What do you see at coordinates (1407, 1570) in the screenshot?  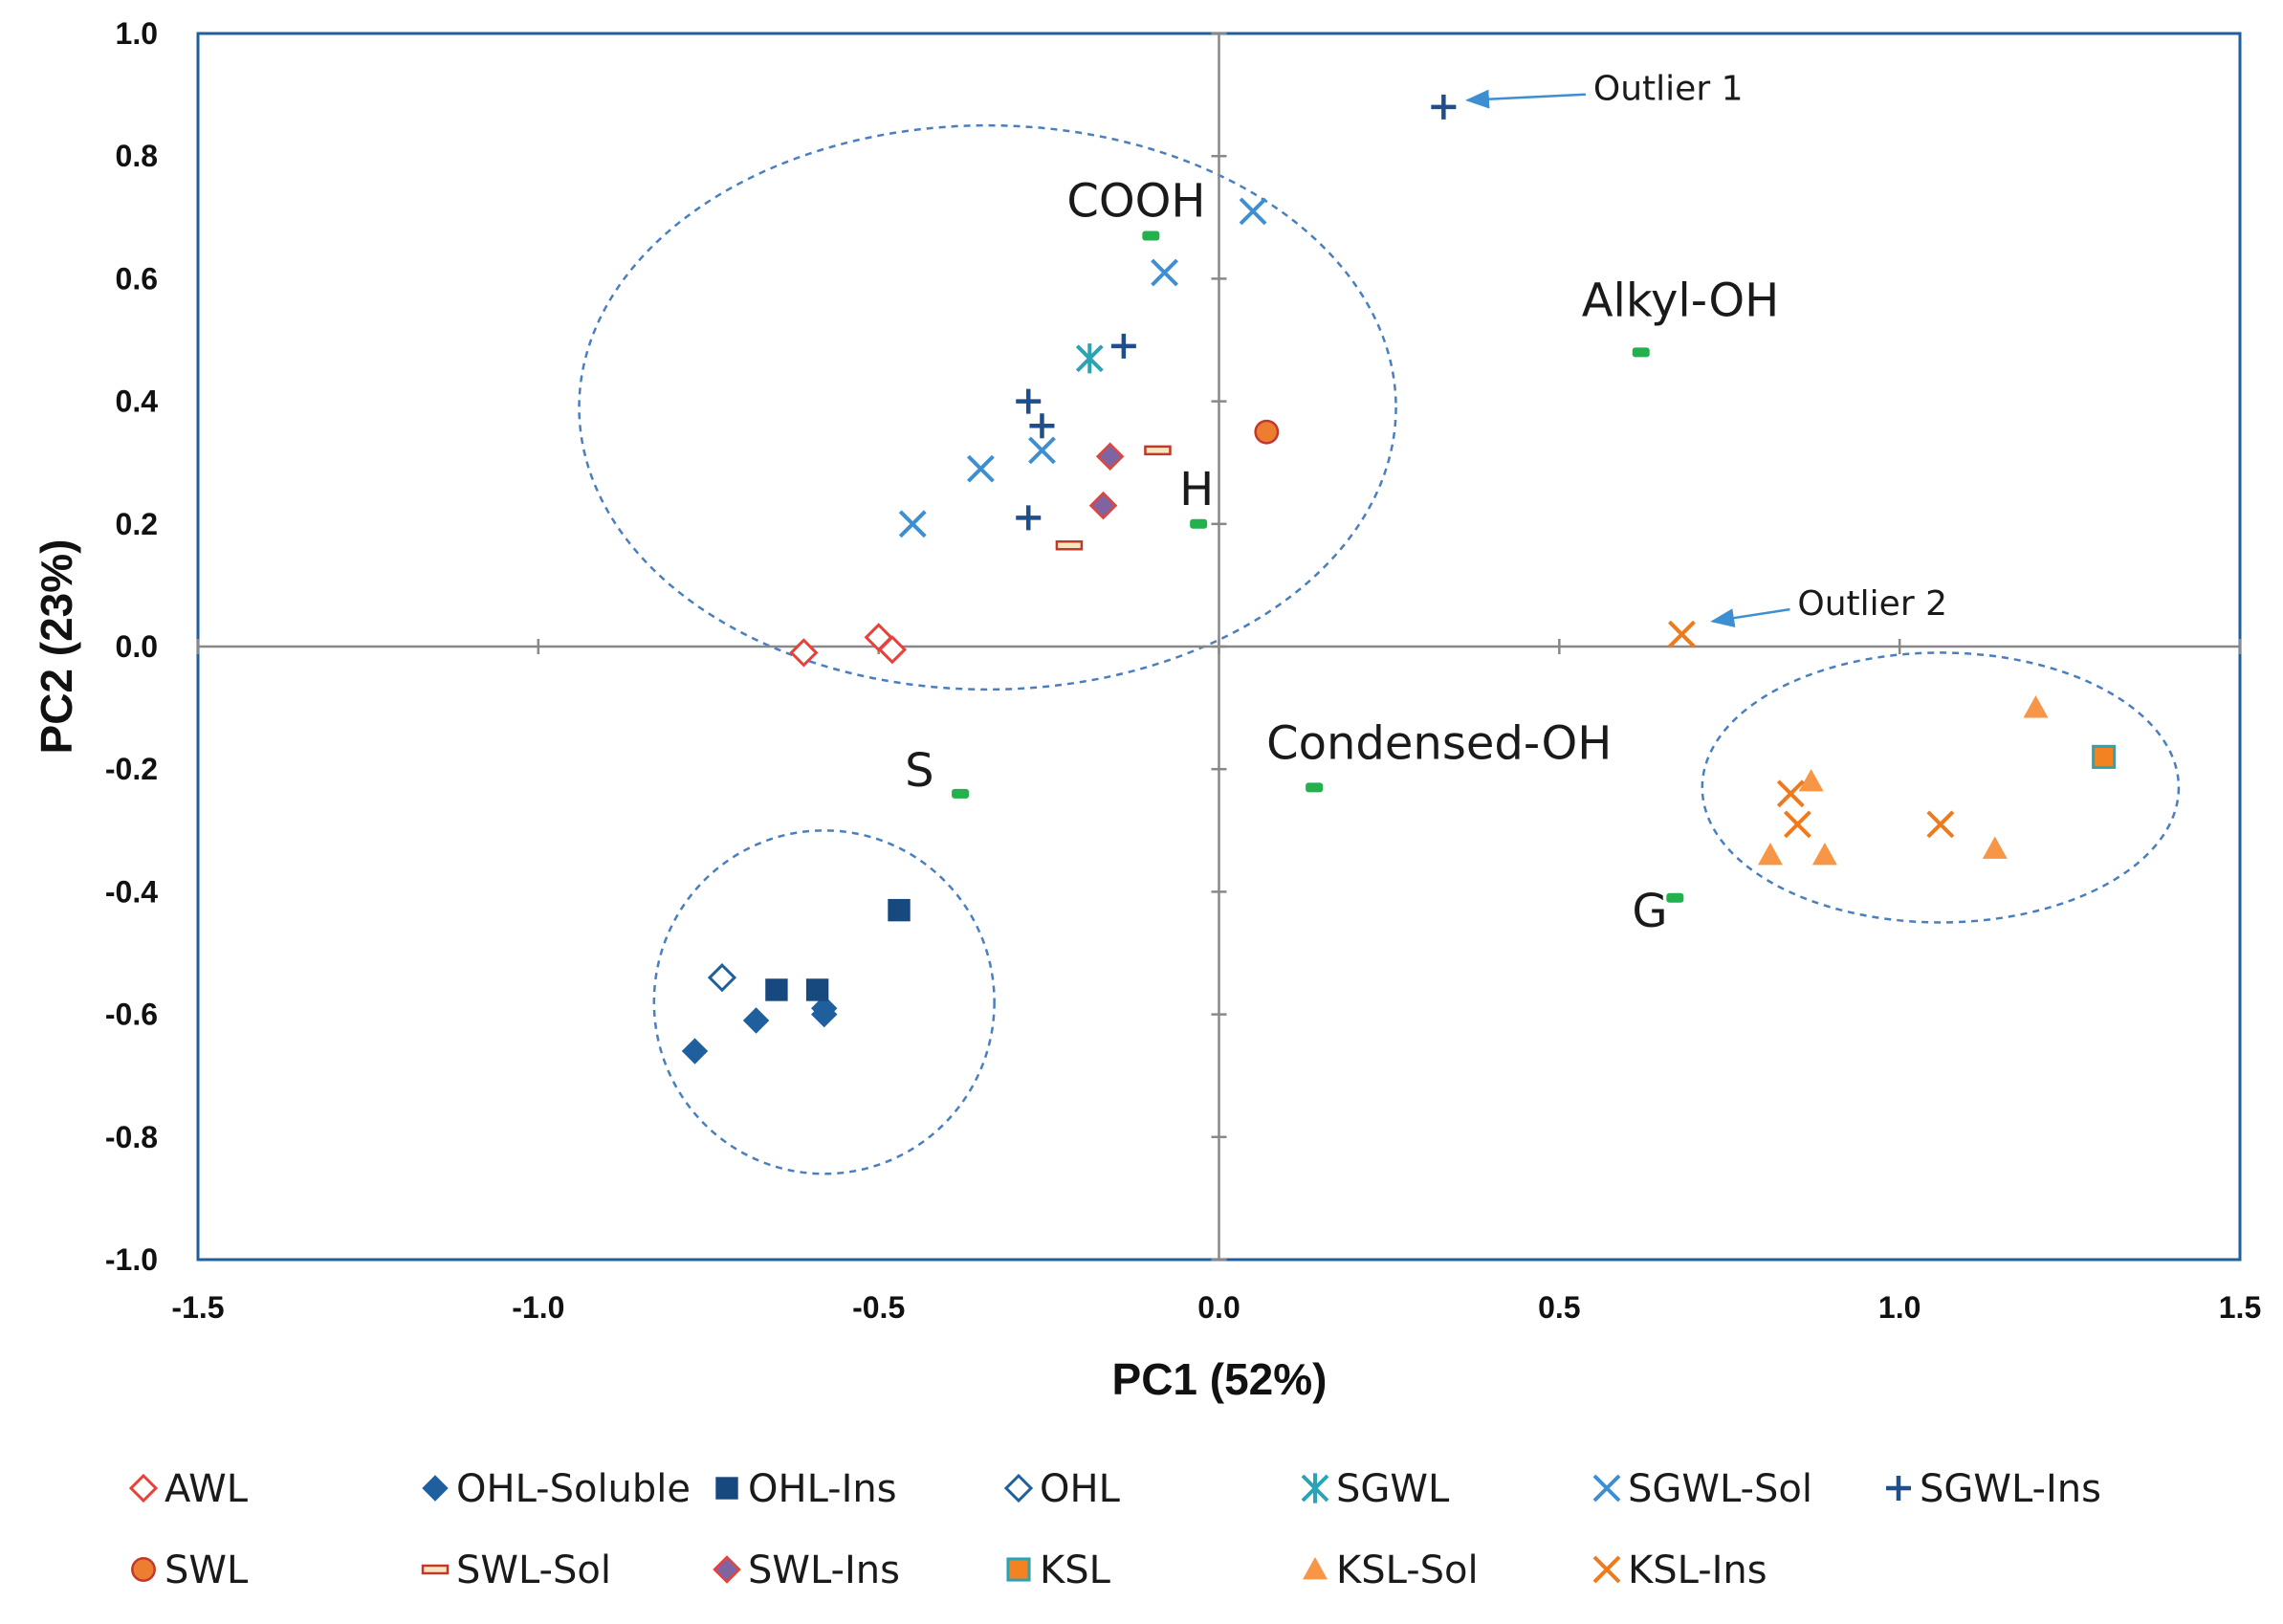 I see `legend-label-ksl-sol: KSL-Sol` at bounding box center [1407, 1570].